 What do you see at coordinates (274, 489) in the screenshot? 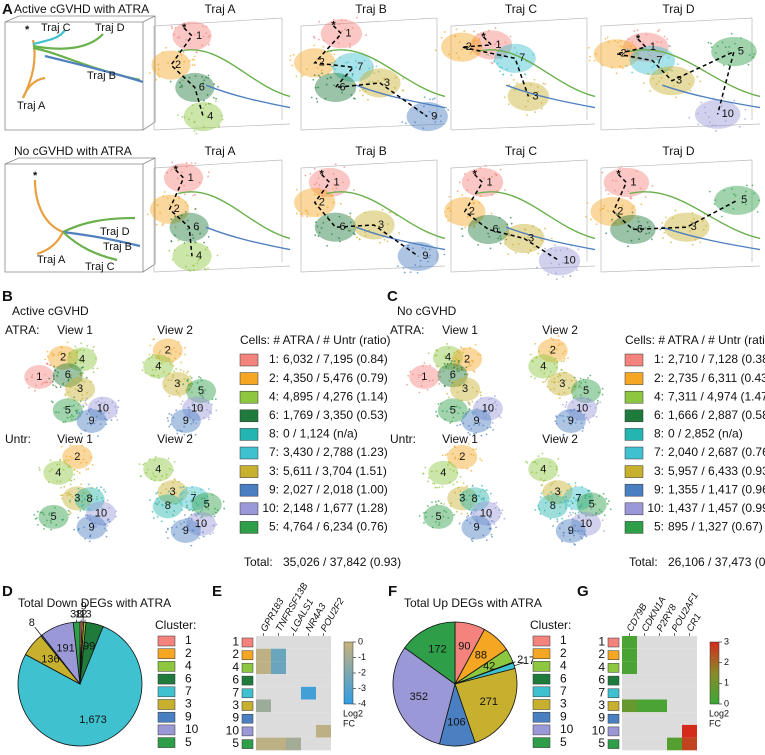
I see `cluster-label: 9:` at bounding box center [274, 489].